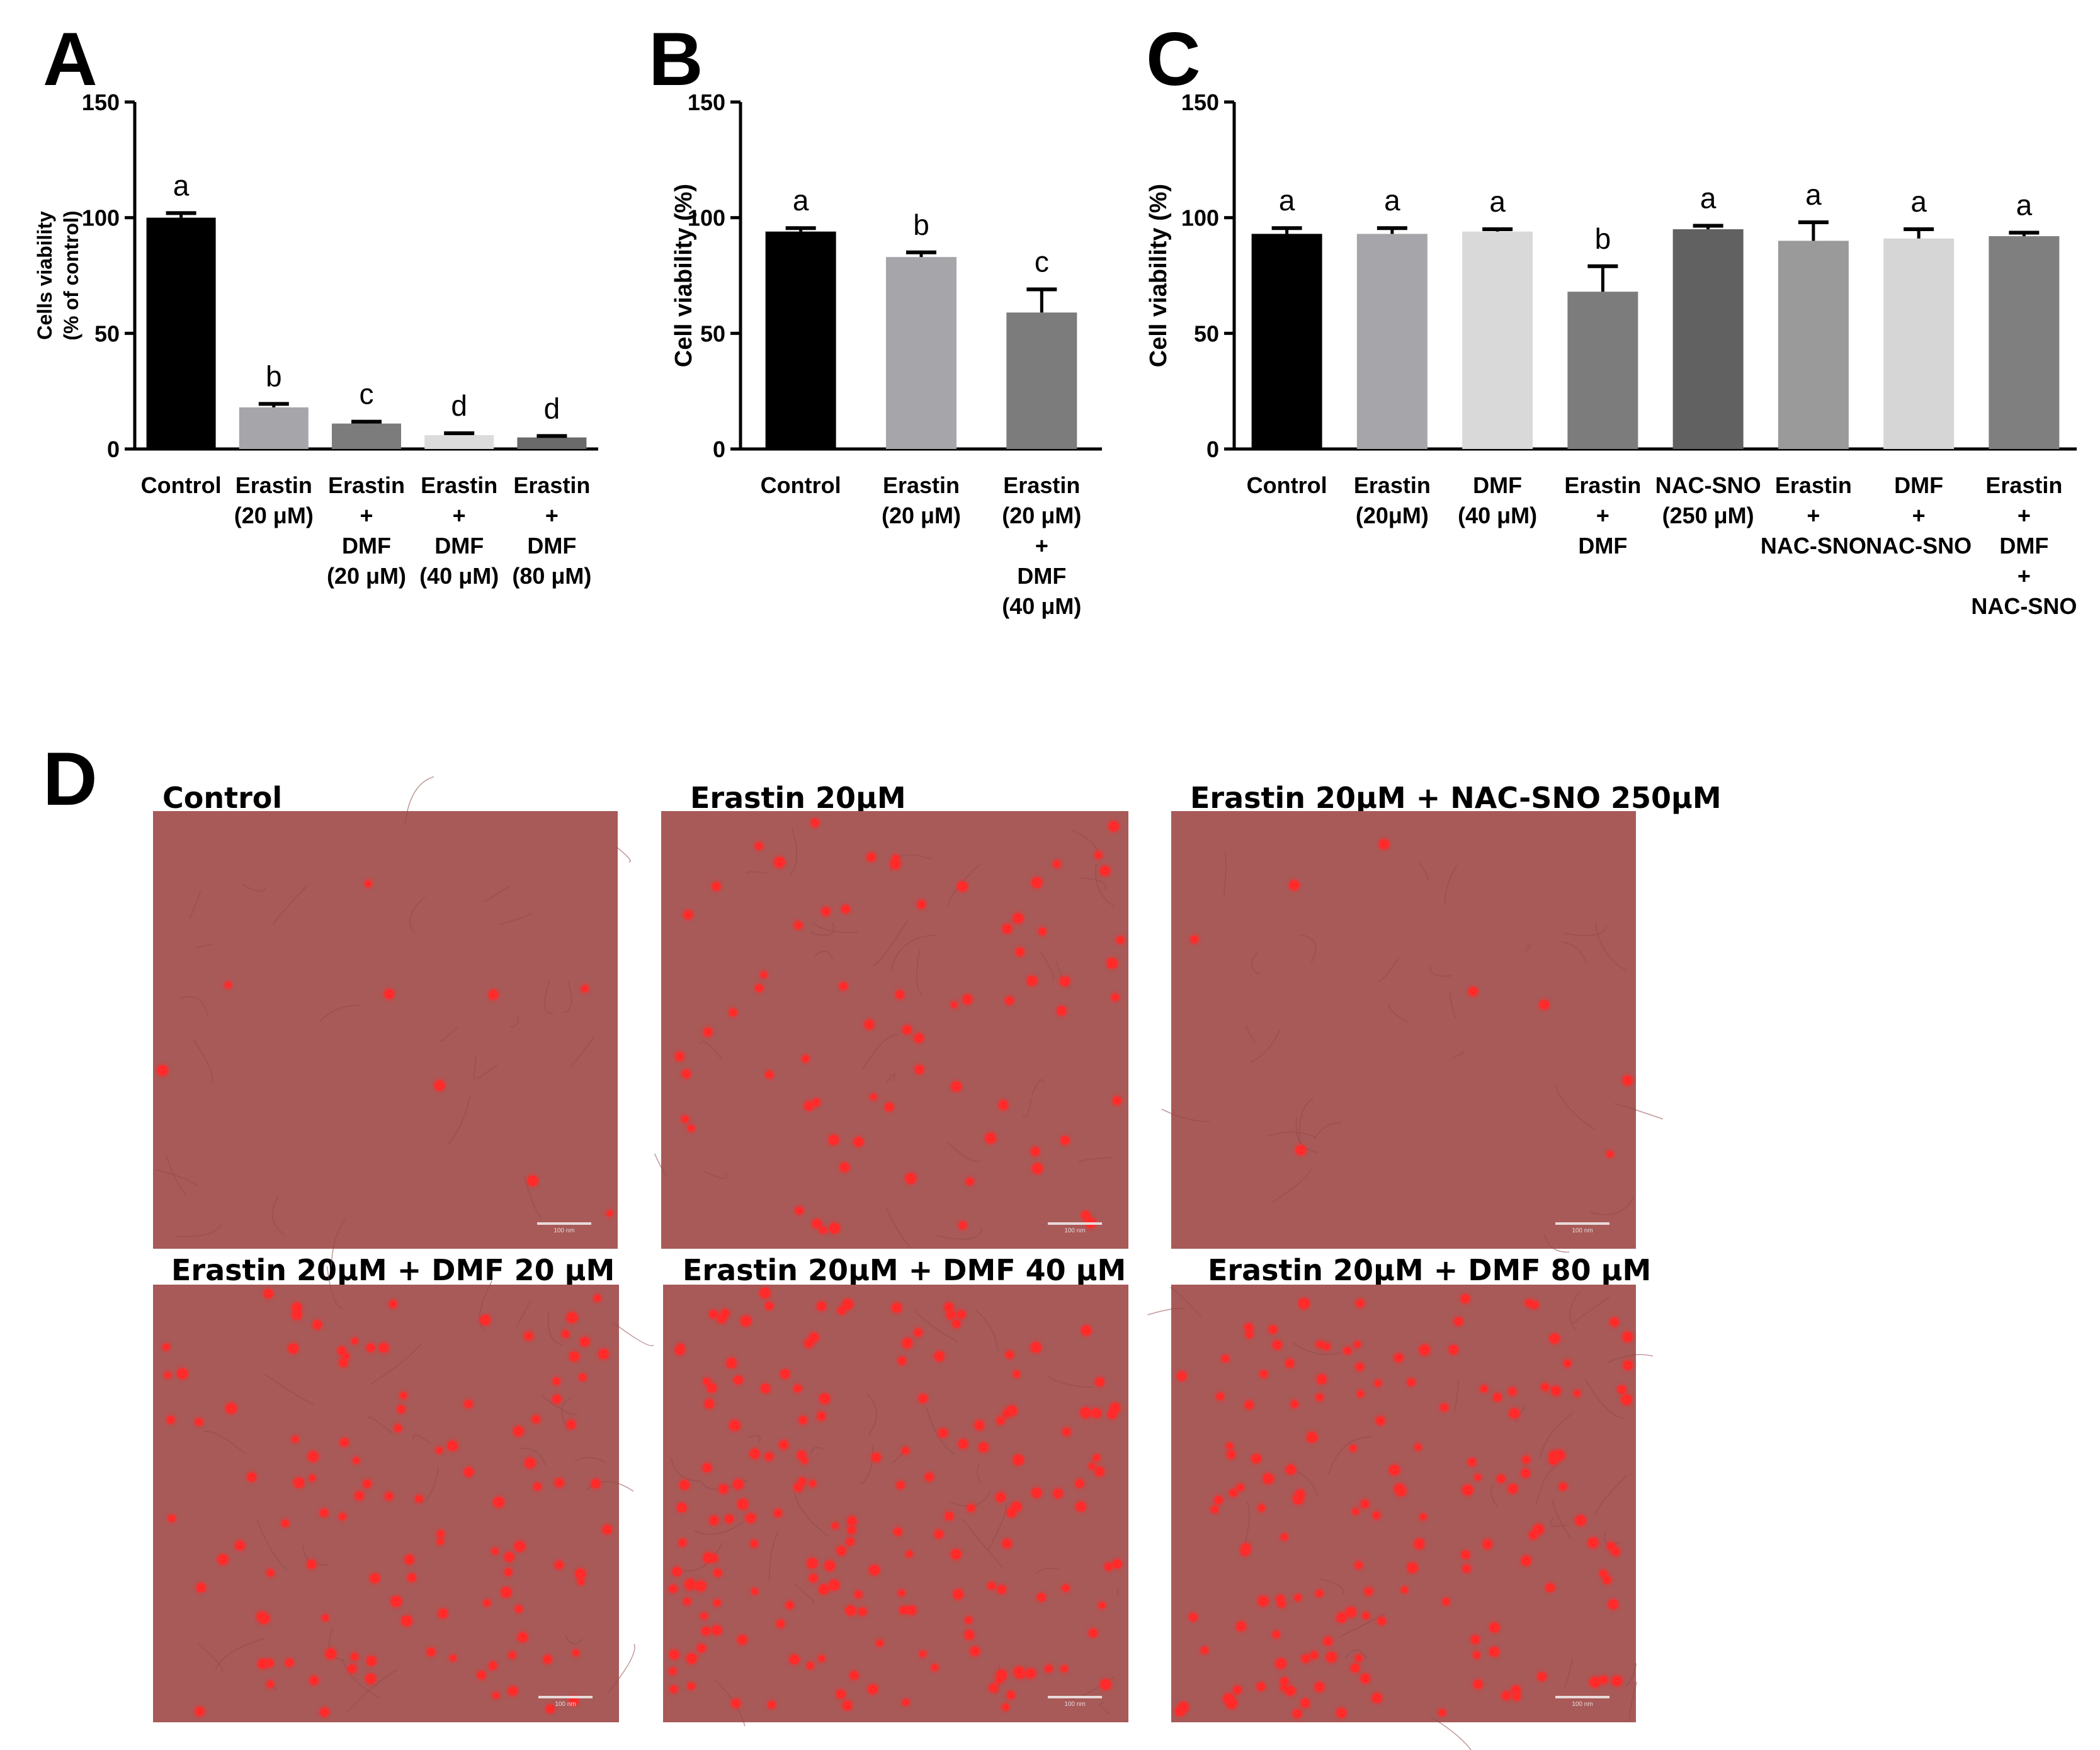 This screenshot has width=2100, height=1750. Describe the element at coordinates (403, 1494) in the screenshot. I see `micrograph-erastin-dmf20: 100 nm` at that location.